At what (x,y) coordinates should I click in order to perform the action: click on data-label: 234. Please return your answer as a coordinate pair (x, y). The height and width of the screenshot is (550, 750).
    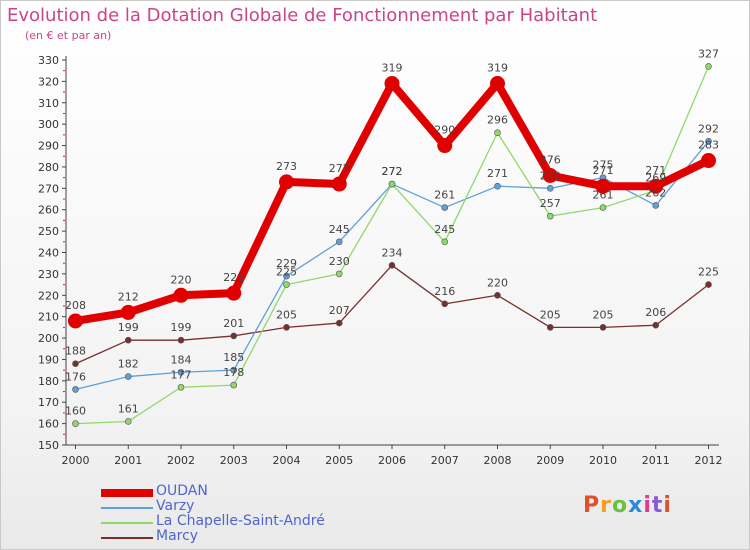
    Looking at the image, I should click on (392, 252).